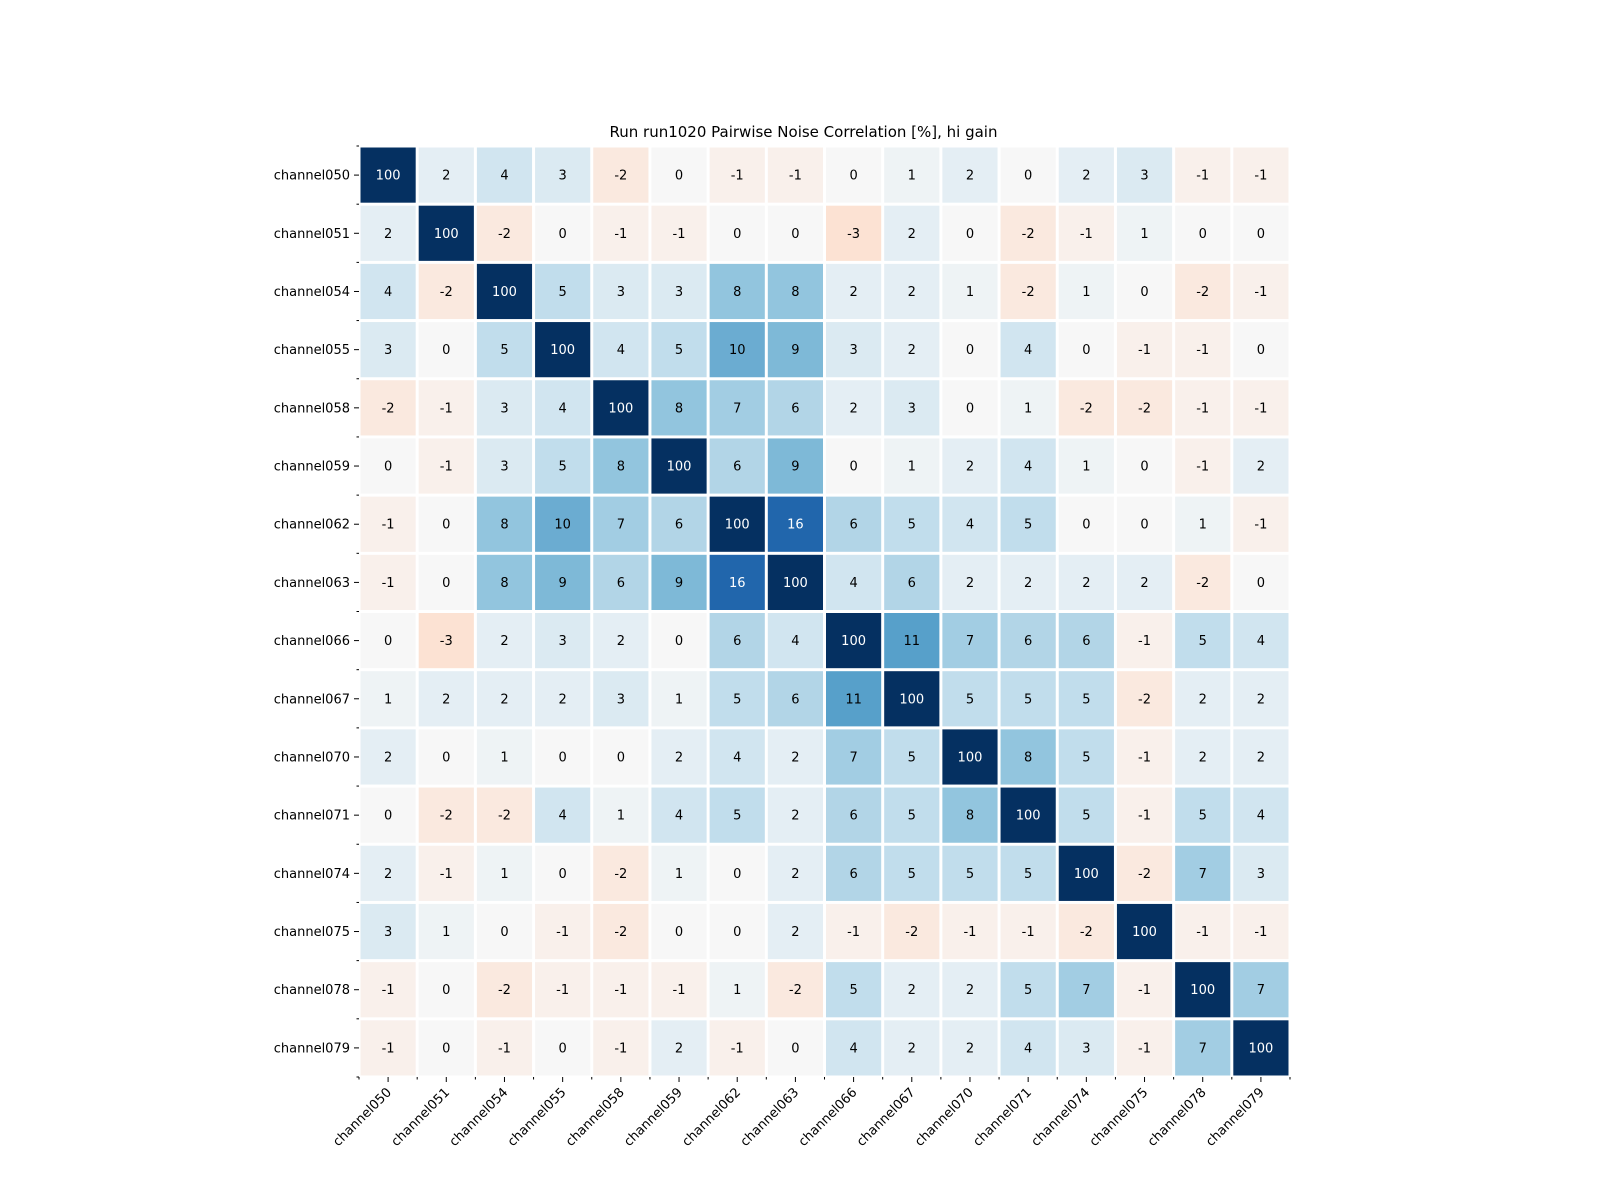 The image size is (1600, 1200). I want to click on y-tick-label: channel079, so click(312, 1048).